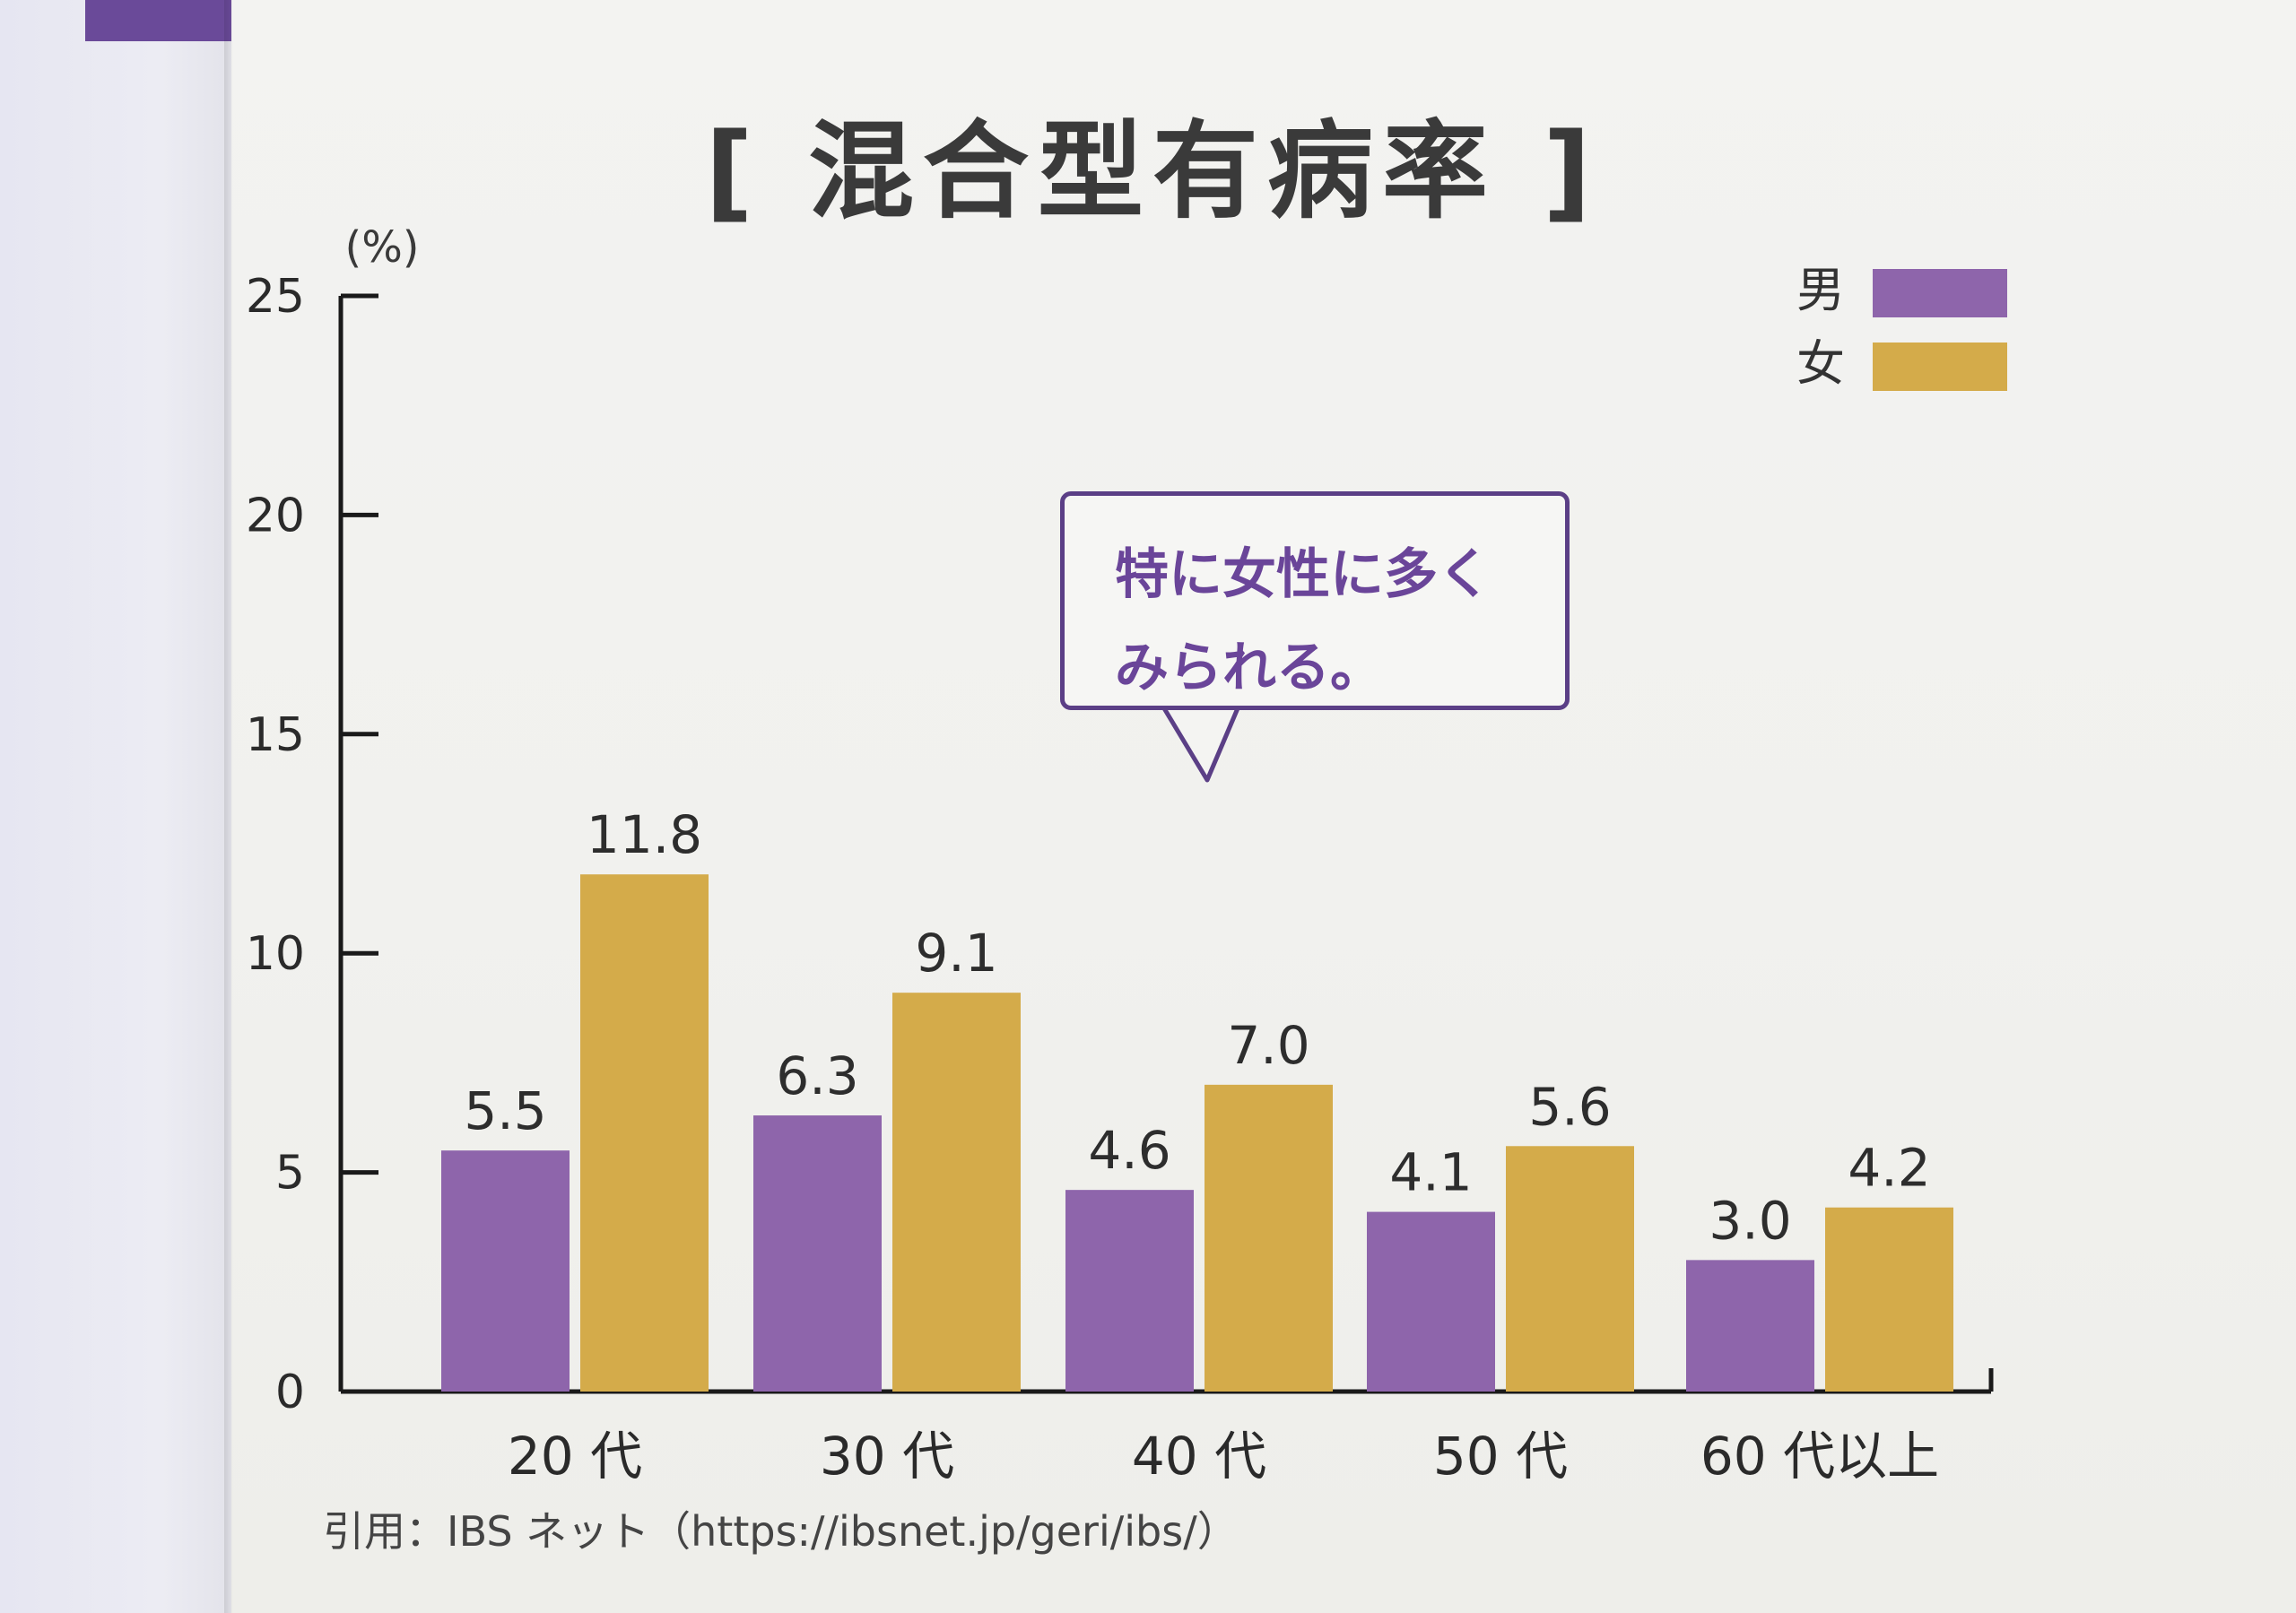 The width and height of the screenshot is (2296, 1613). What do you see at coordinates (1303, 574) in the screenshot?
I see `callout-line-1: 特に女性に多く` at bounding box center [1303, 574].